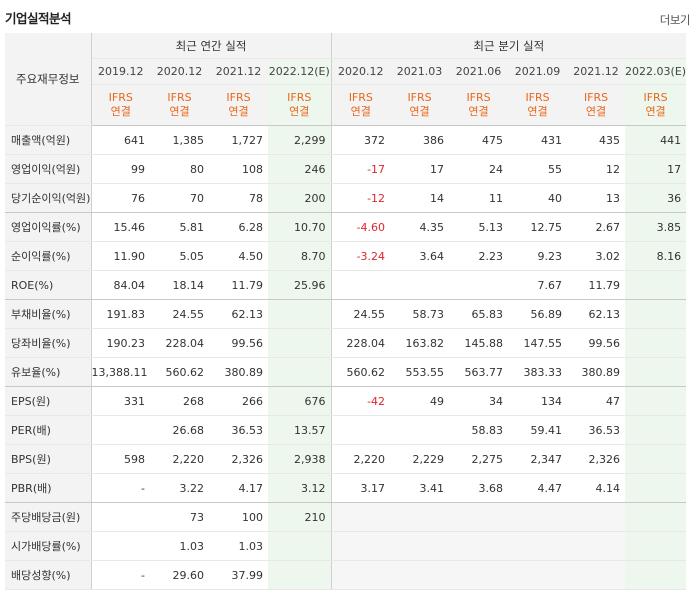  Describe the element at coordinates (479, 256) in the screenshot. I see `cell-value: 2.23` at that location.